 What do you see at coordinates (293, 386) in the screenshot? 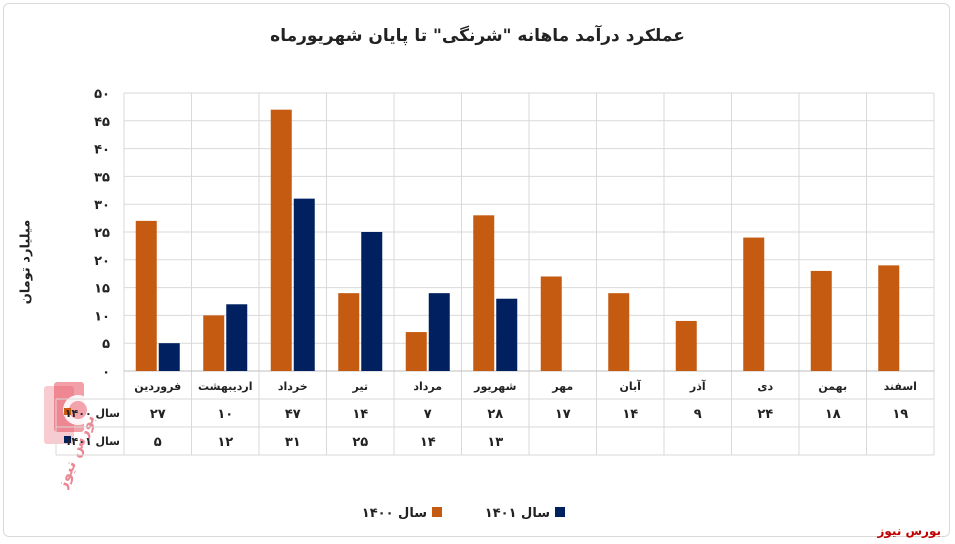
I see `x-category-label: خرداد` at bounding box center [293, 386].